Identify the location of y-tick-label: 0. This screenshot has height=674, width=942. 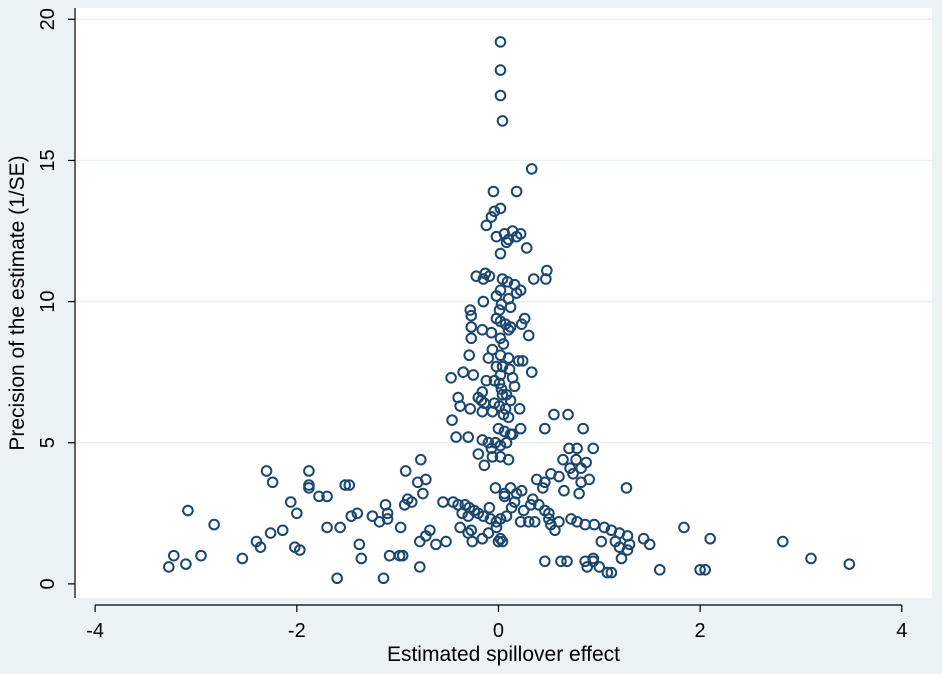
(48, 583).